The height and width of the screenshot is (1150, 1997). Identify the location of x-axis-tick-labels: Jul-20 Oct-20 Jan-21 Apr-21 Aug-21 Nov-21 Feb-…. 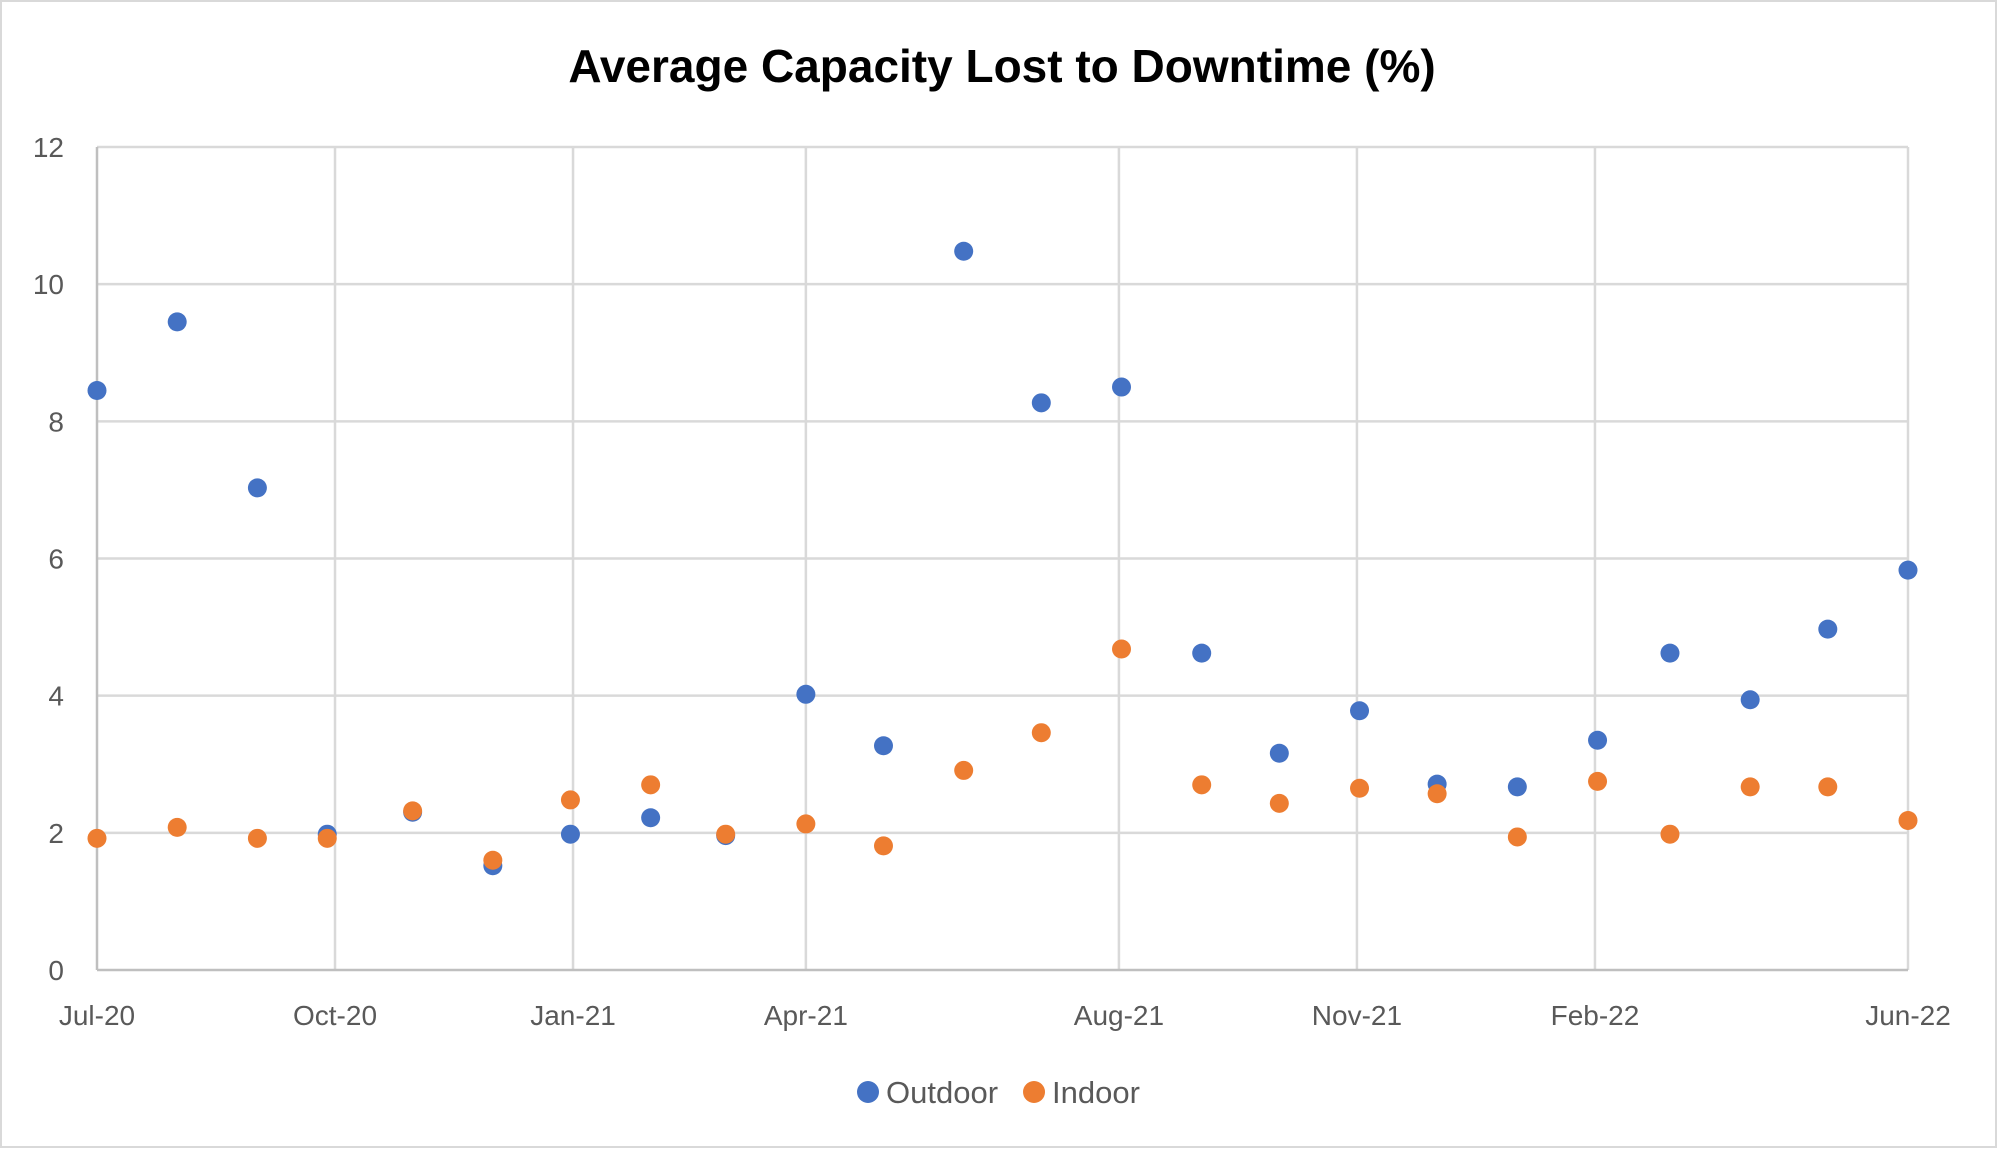
(1005, 1015).